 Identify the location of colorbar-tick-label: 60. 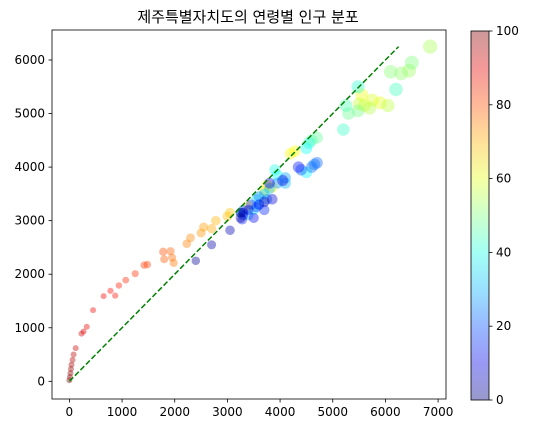
(503, 179).